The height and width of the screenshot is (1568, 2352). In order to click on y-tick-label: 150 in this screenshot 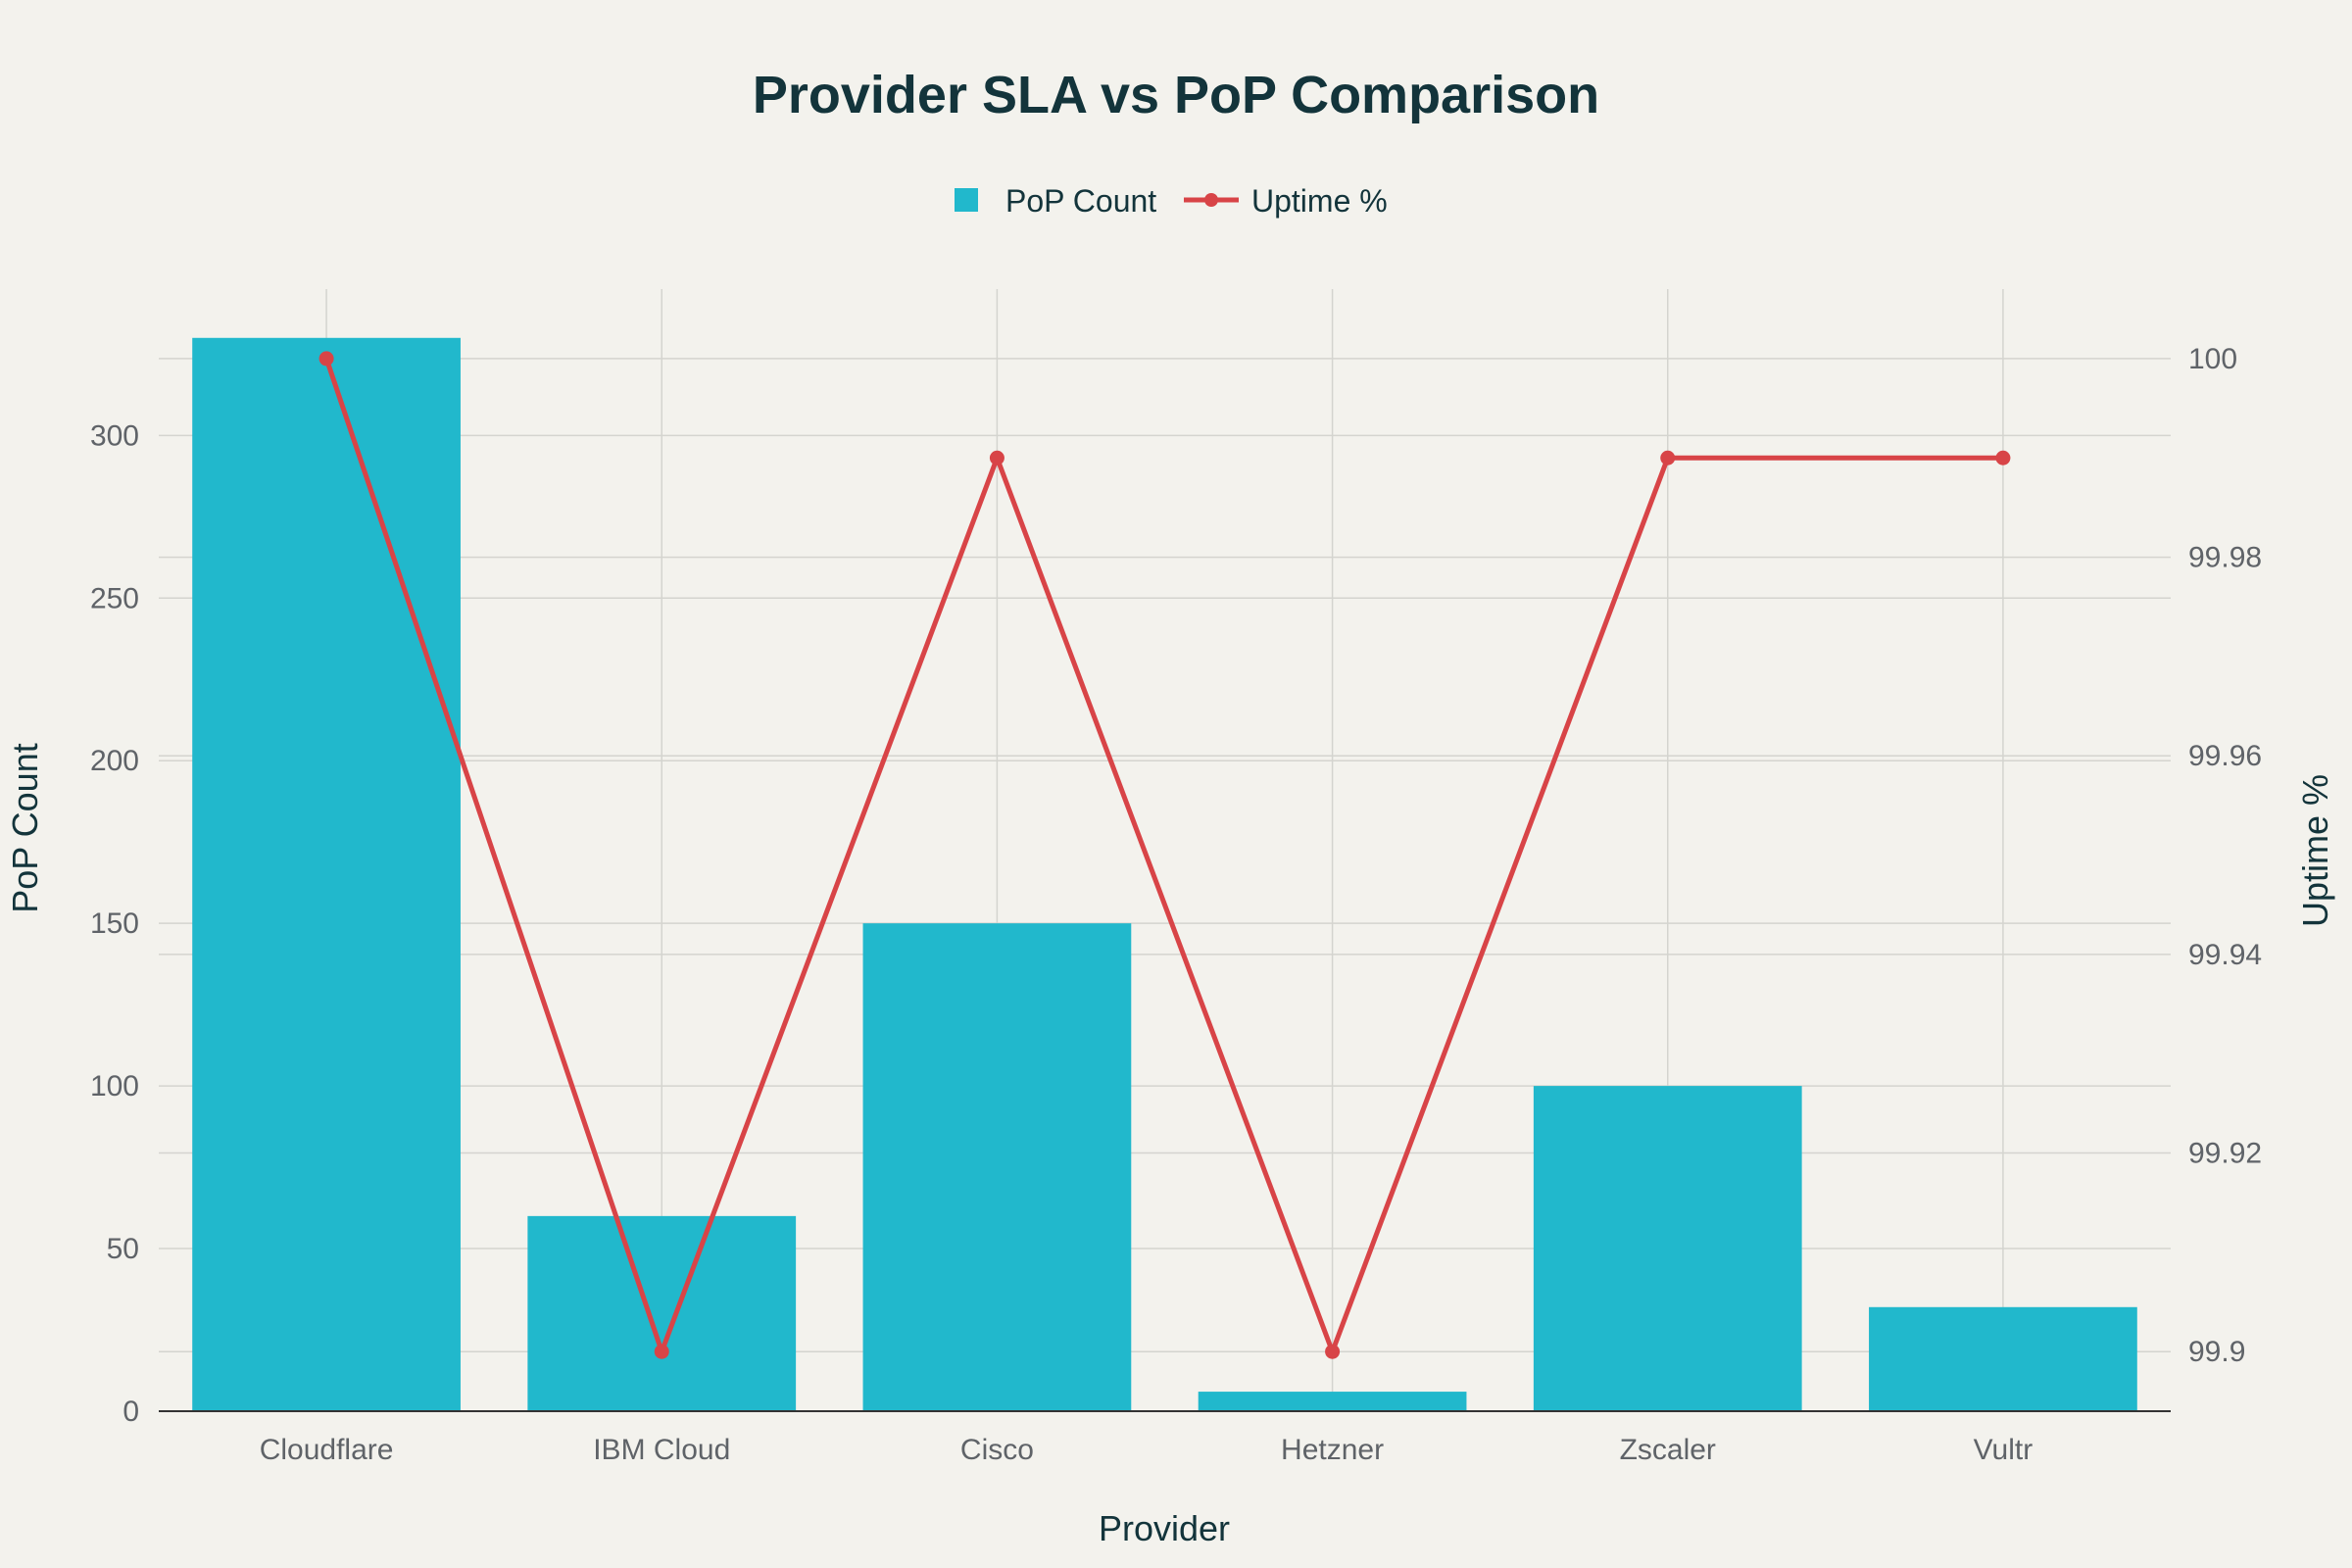, I will do `click(114, 923)`.